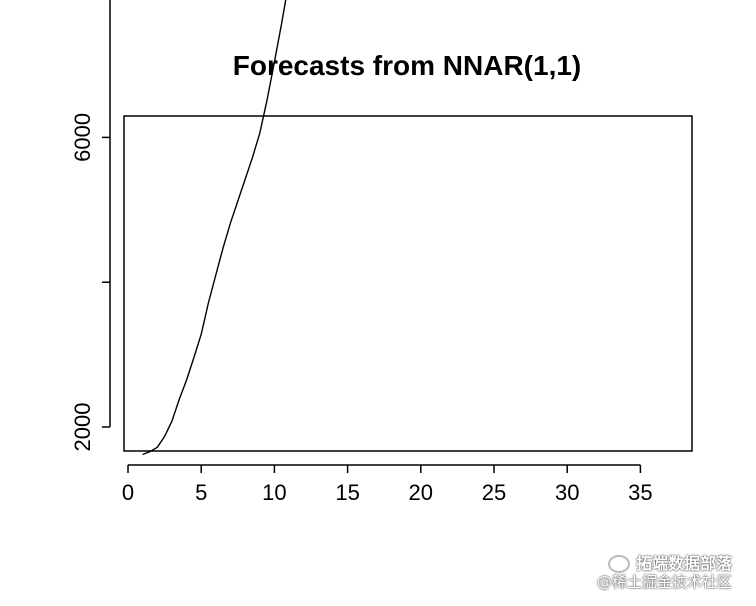  What do you see at coordinates (347, 492) in the screenshot?
I see `x-tick-label: 15` at bounding box center [347, 492].